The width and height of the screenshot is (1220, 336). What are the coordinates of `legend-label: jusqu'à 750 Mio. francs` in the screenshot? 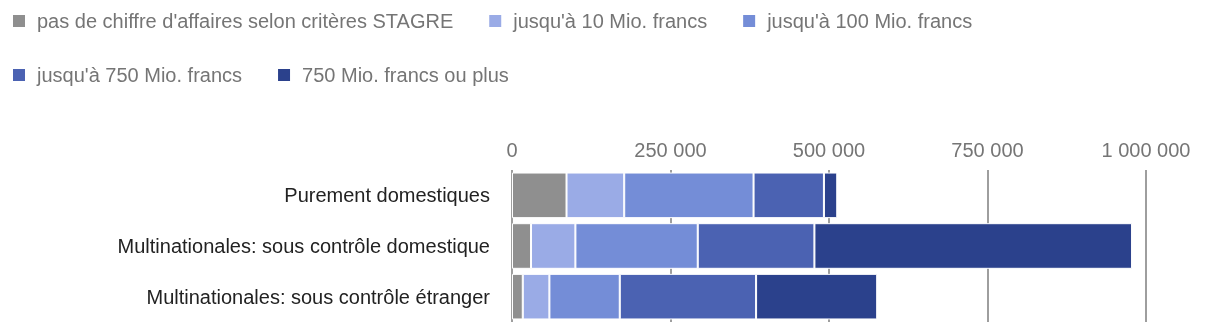 It's located at (139, 75).